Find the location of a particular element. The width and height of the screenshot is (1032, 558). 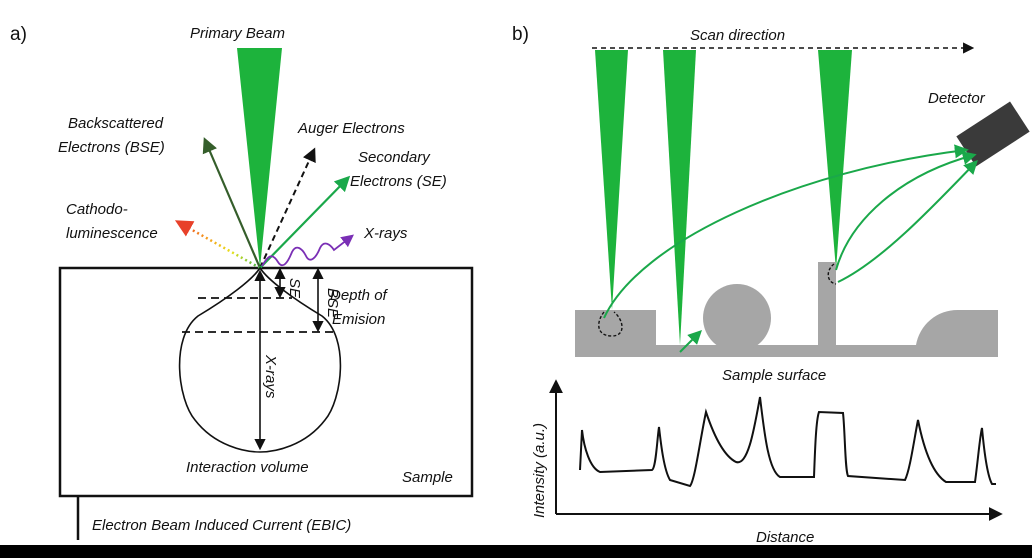

depth-label-line2: Emision is located at coordinates (358, 319).